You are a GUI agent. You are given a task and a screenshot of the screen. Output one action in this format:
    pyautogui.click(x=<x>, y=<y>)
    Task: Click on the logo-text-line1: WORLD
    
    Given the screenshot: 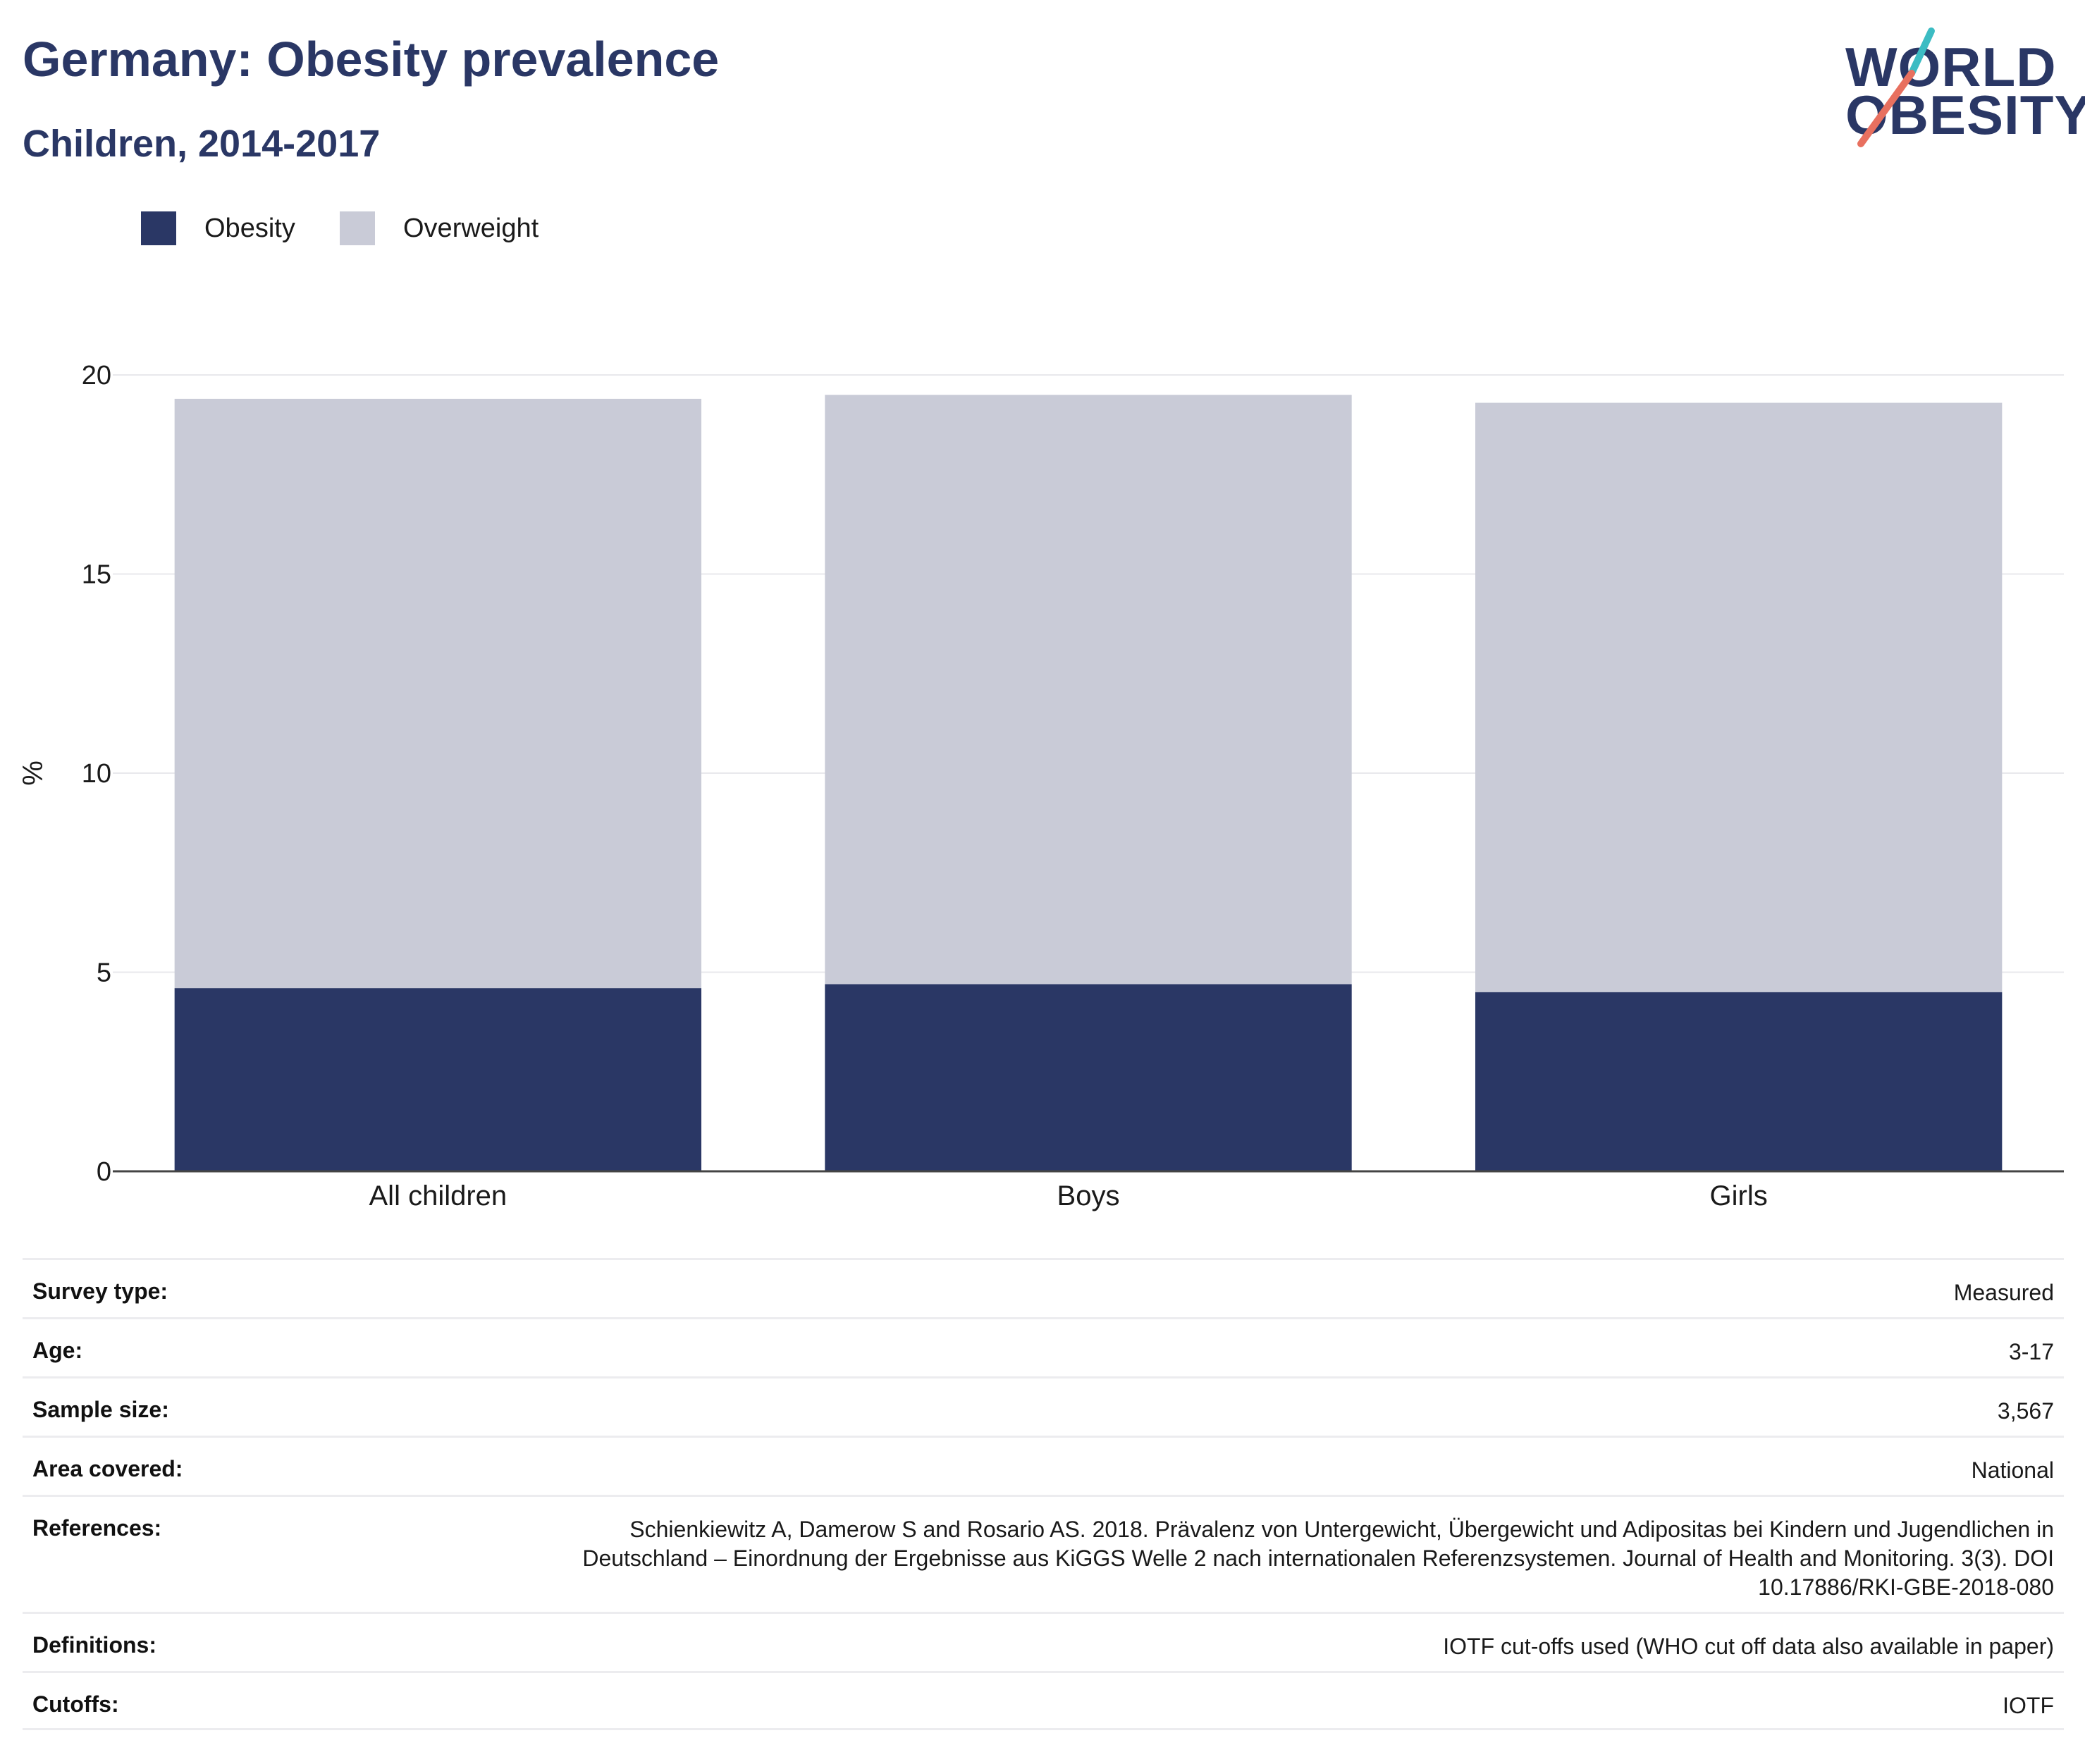 What is the action you would take?
    pyautogui.click(x=1951, y=67)
    